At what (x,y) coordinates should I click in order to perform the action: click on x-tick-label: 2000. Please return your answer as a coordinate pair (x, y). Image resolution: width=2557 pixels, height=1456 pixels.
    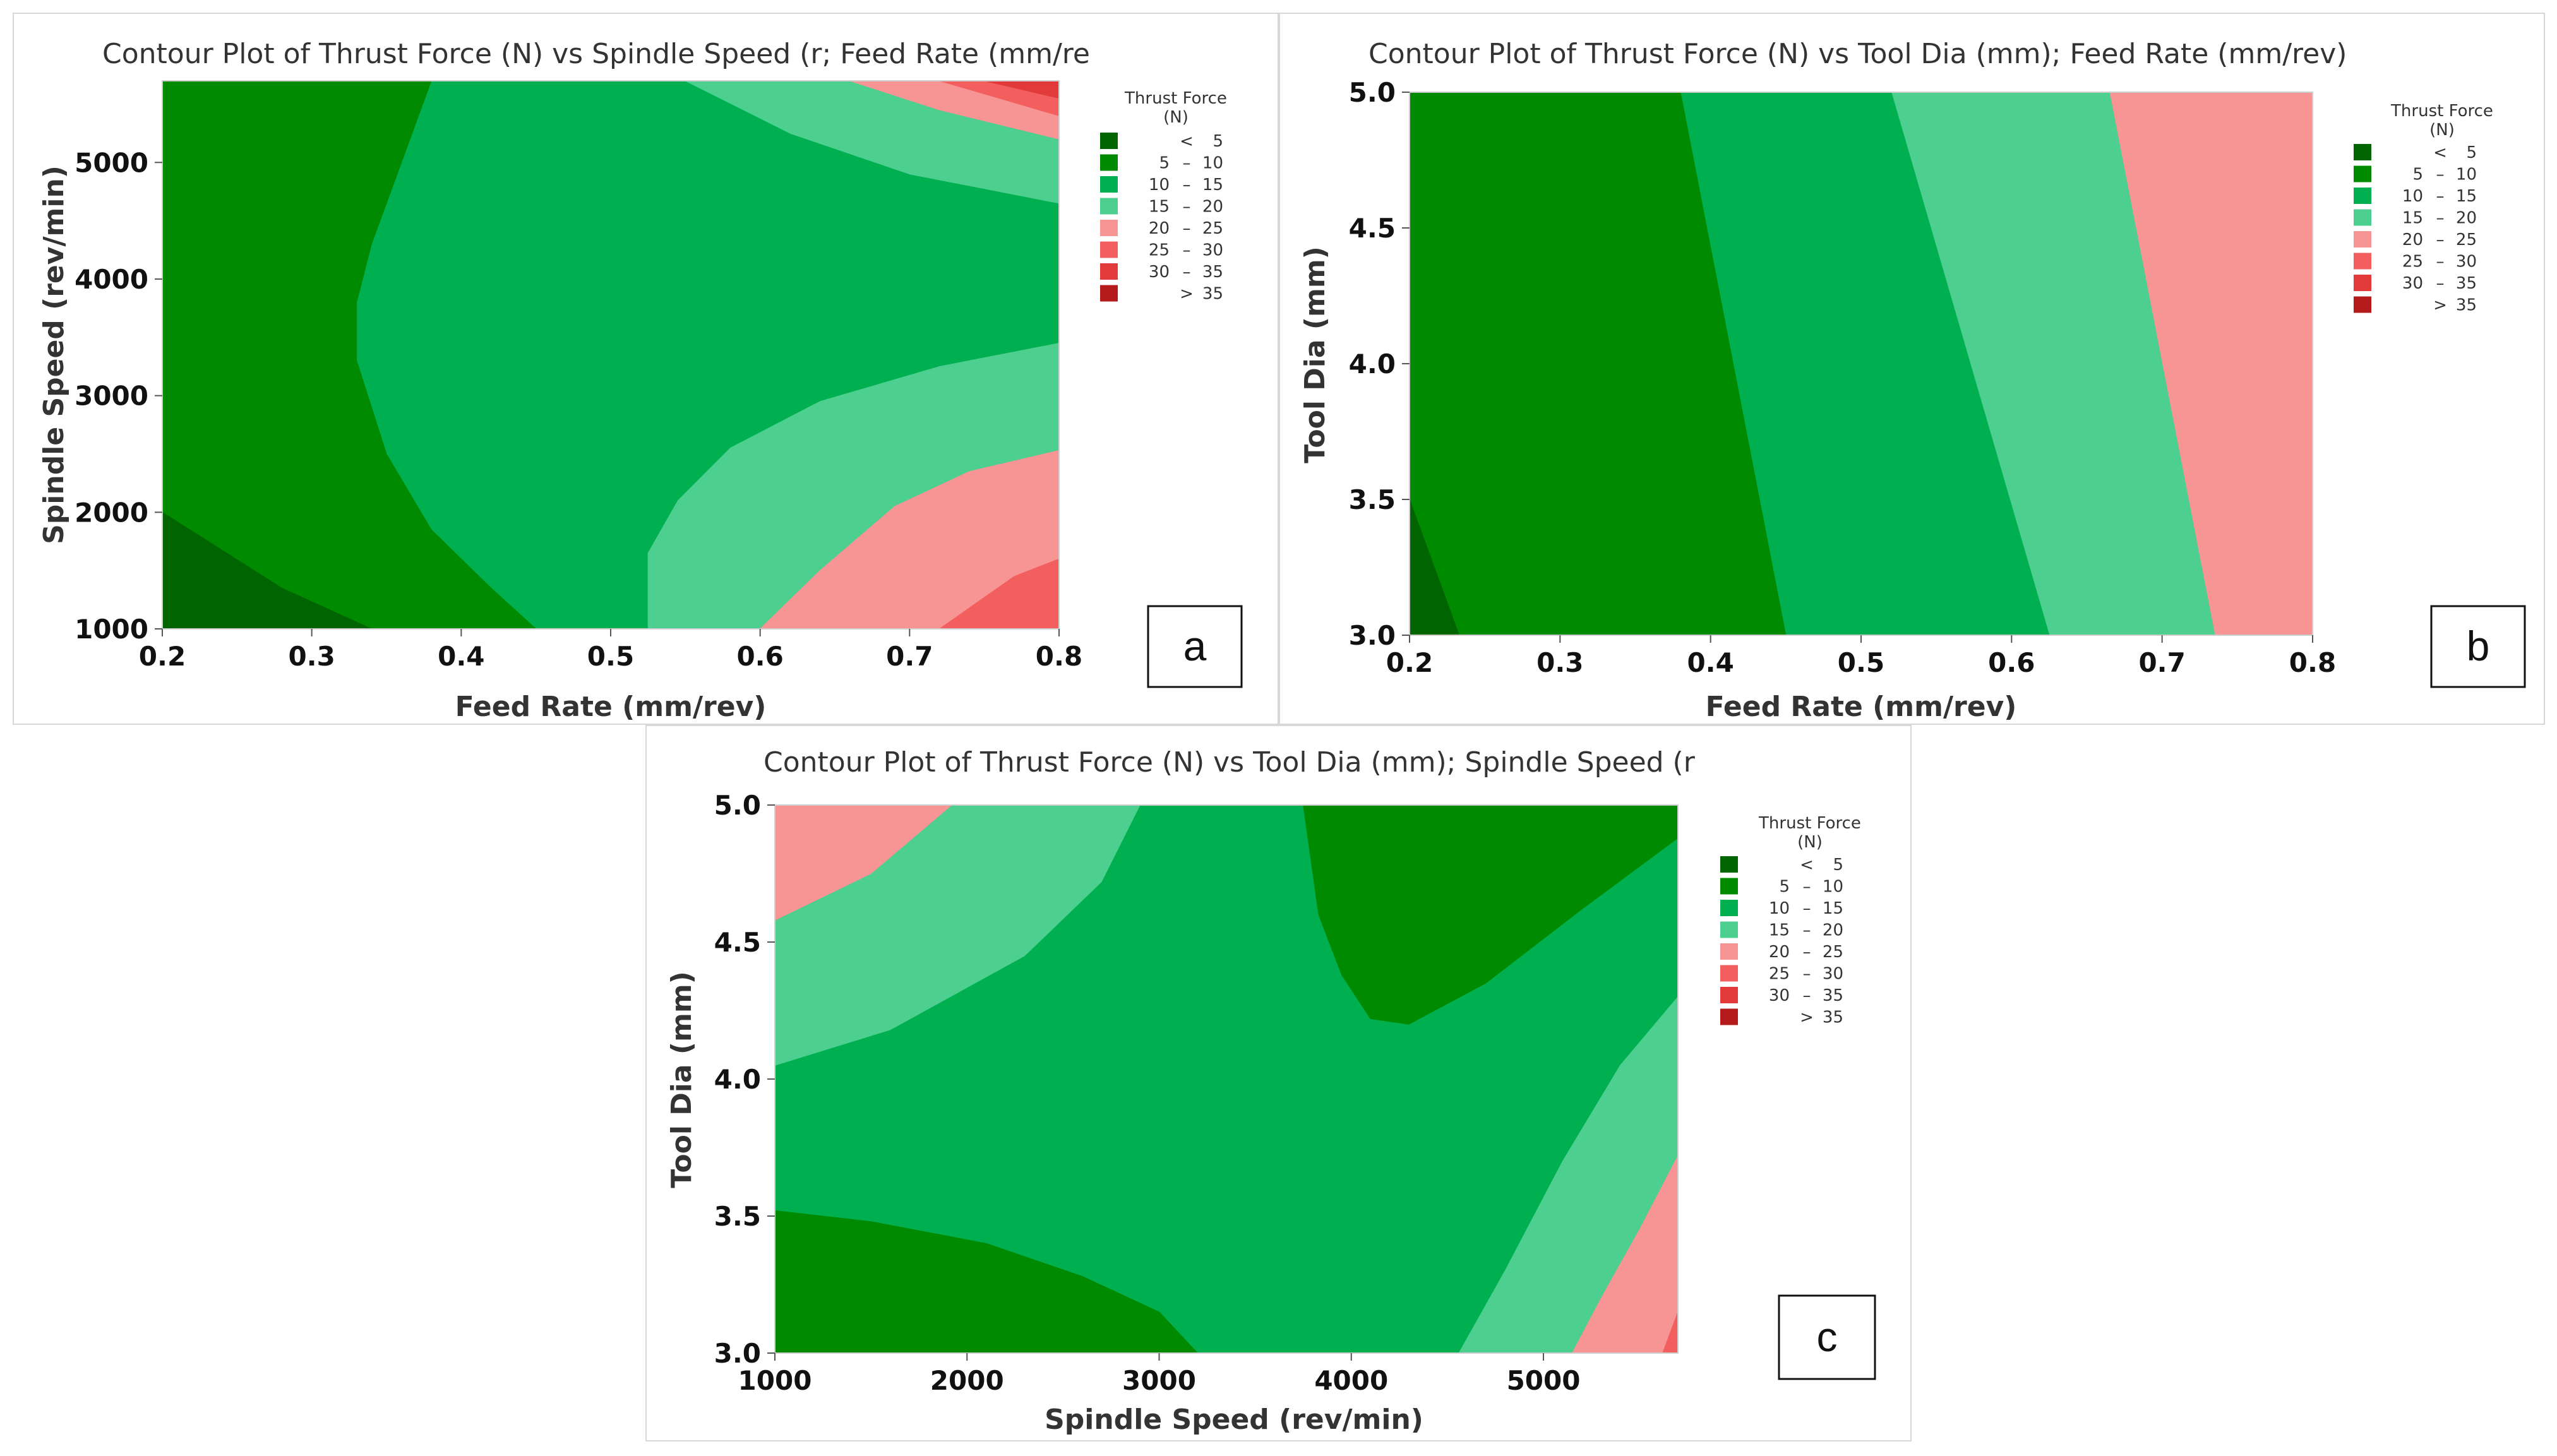
    Looking at the image, I should click on (967, 1380).